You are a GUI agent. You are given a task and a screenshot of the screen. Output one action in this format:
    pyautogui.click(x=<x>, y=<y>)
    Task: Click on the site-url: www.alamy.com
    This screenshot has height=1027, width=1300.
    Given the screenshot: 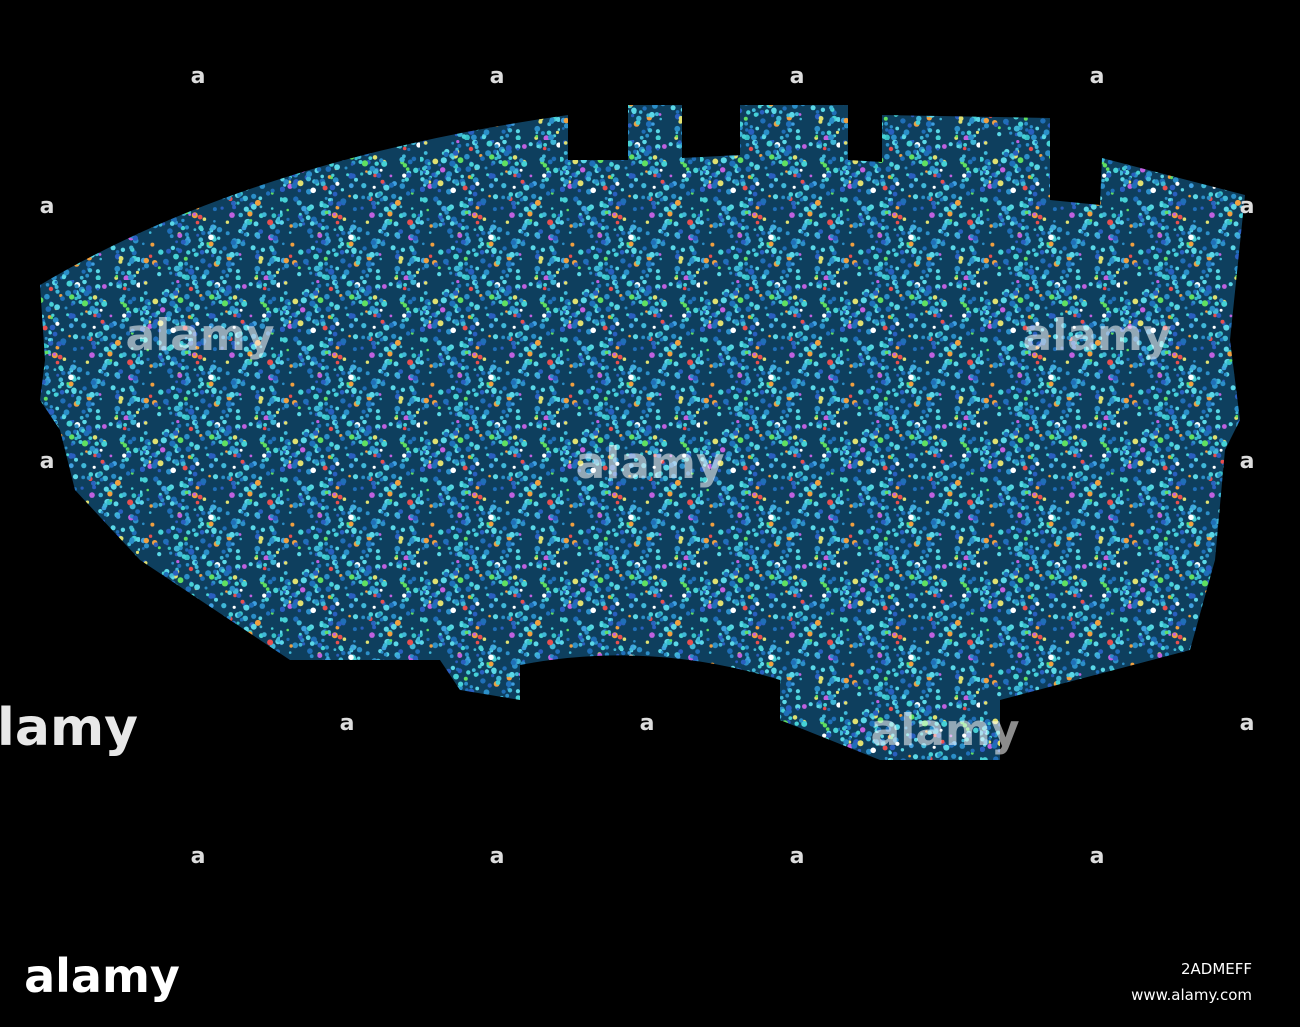 What is the action you would take?
    pyautogui.click(x=1191, y=995)
    